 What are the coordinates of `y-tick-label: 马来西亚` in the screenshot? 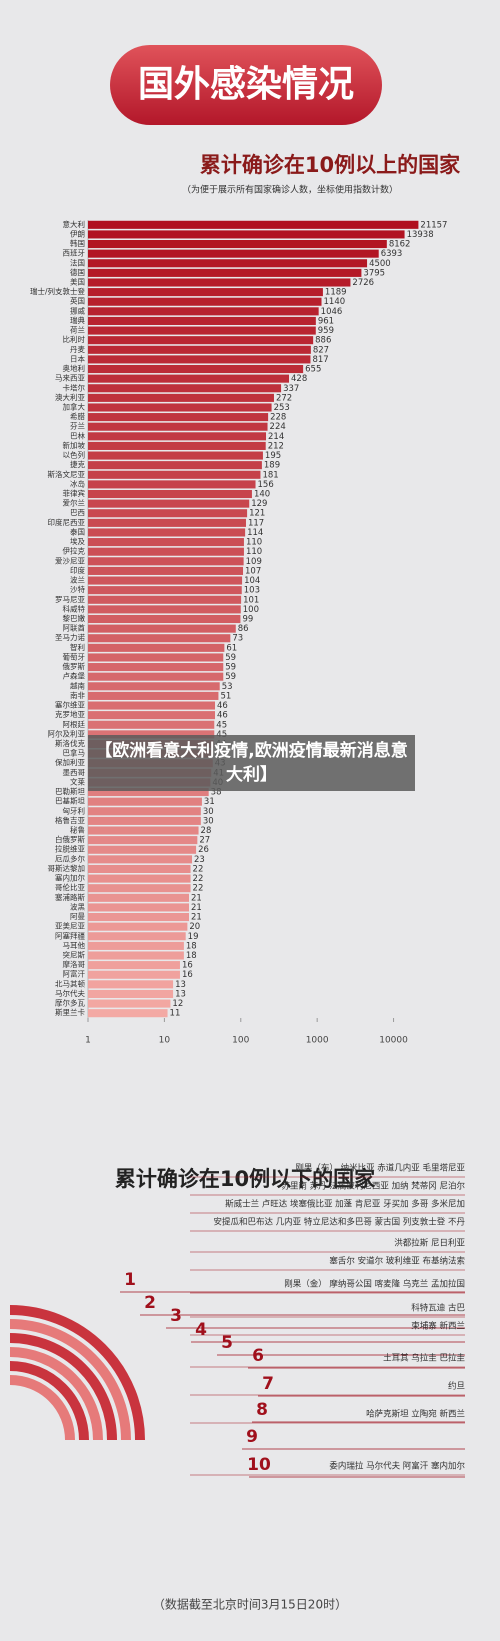 It's located at (70, 378).